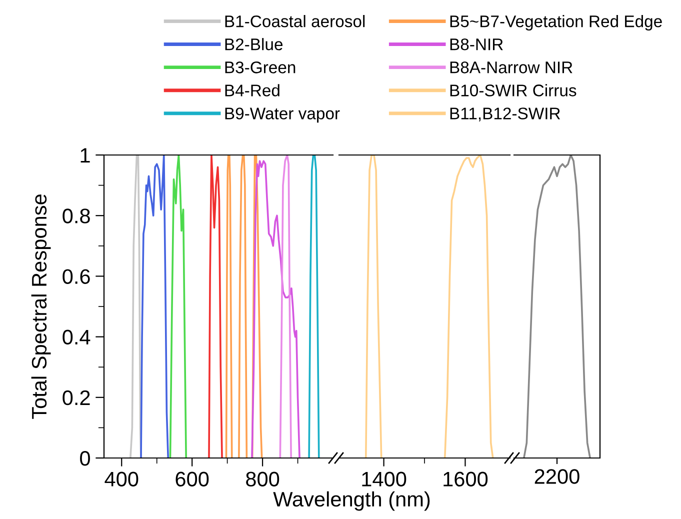 This screenshot has height=519, width=681. I want to click on legend-label: B2-Blue, so click(253, 44).